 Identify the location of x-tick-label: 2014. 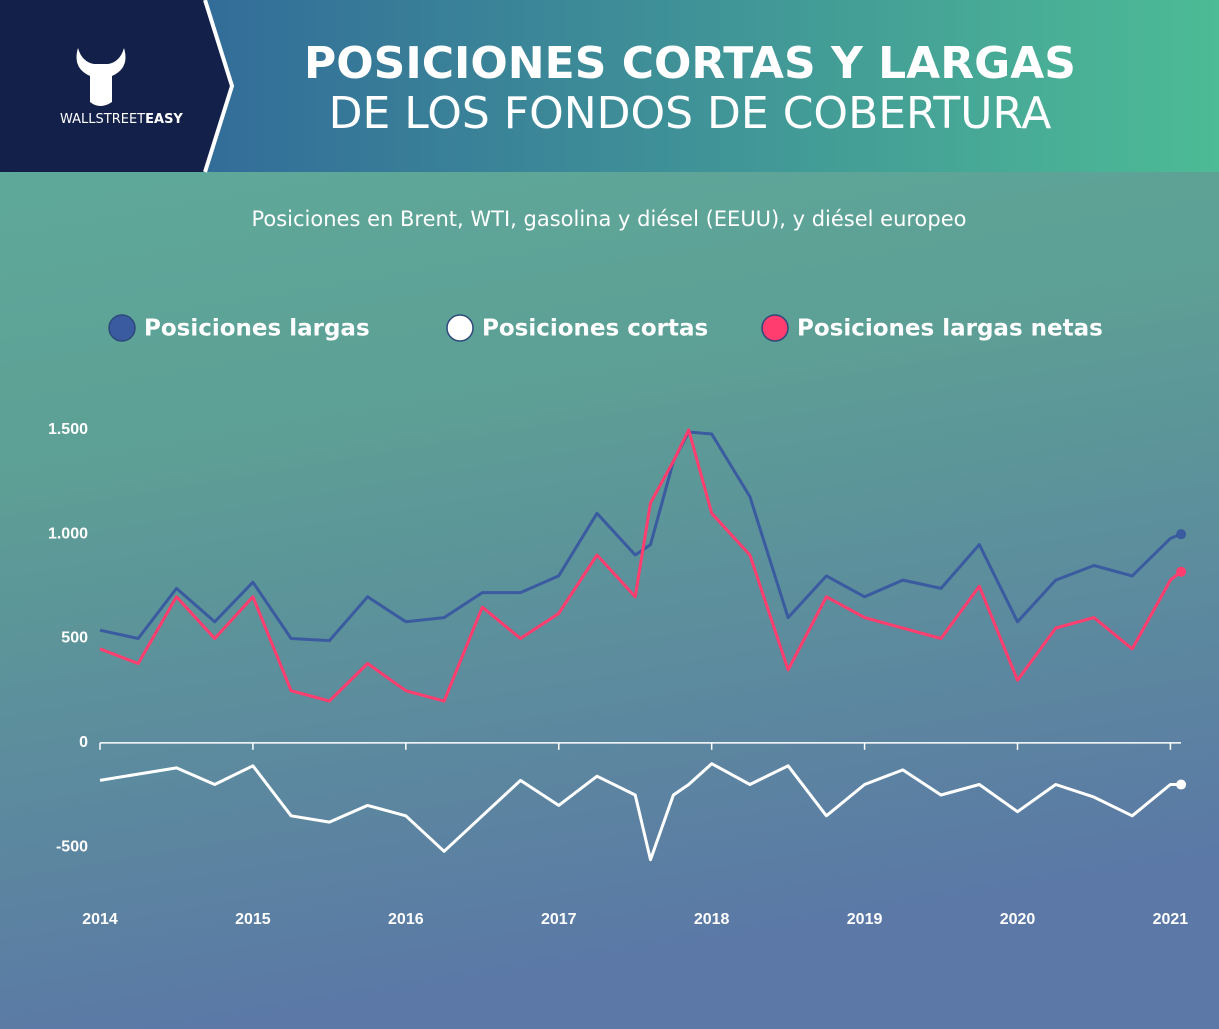
(100, 919).